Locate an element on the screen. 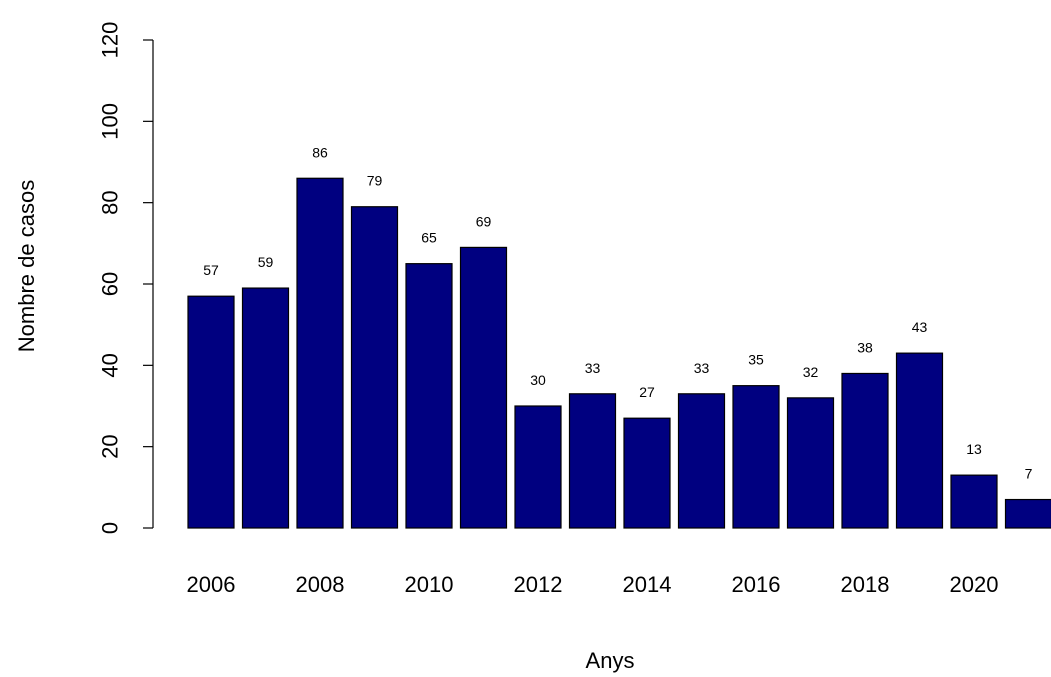  bar-2019 is located at coordinates (919, 440).